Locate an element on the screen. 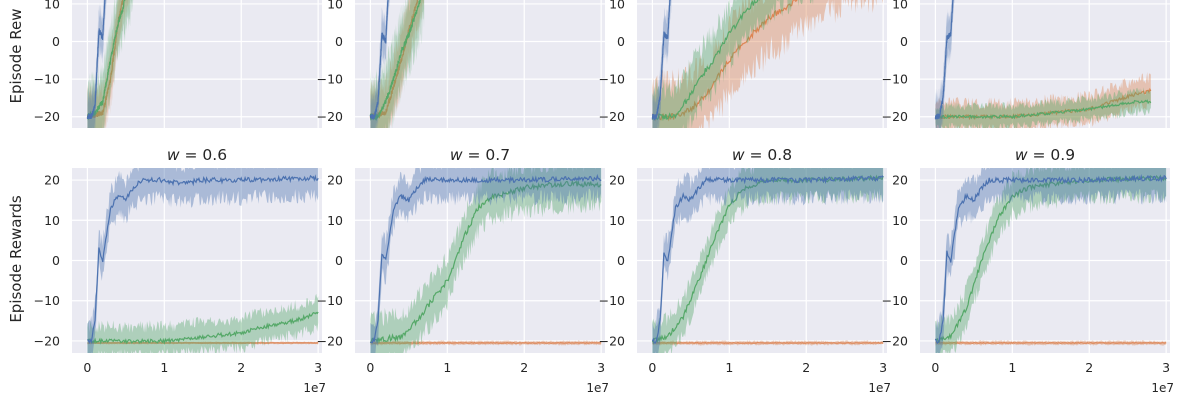 This screenshot has height=405, width=1186. panel-title: w = 0.6 is located at coordinates (197, 155).